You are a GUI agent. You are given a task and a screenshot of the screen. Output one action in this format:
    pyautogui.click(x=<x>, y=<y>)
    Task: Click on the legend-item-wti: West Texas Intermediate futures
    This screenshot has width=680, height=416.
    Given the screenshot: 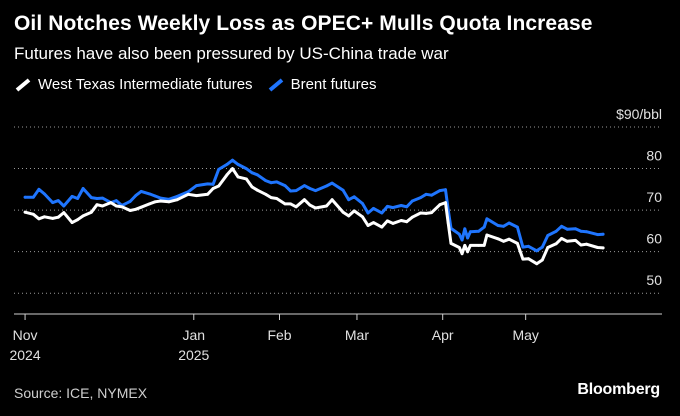 What is the action you would take?
    pyautogui.click(x=133, y=84)
    